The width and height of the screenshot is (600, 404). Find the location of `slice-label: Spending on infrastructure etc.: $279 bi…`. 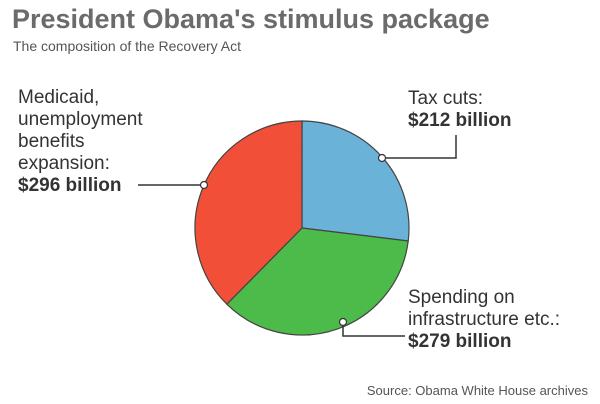

slice-label: Spending on infrastructure etc.: $279 bi… is located at coordinates (498, 320).